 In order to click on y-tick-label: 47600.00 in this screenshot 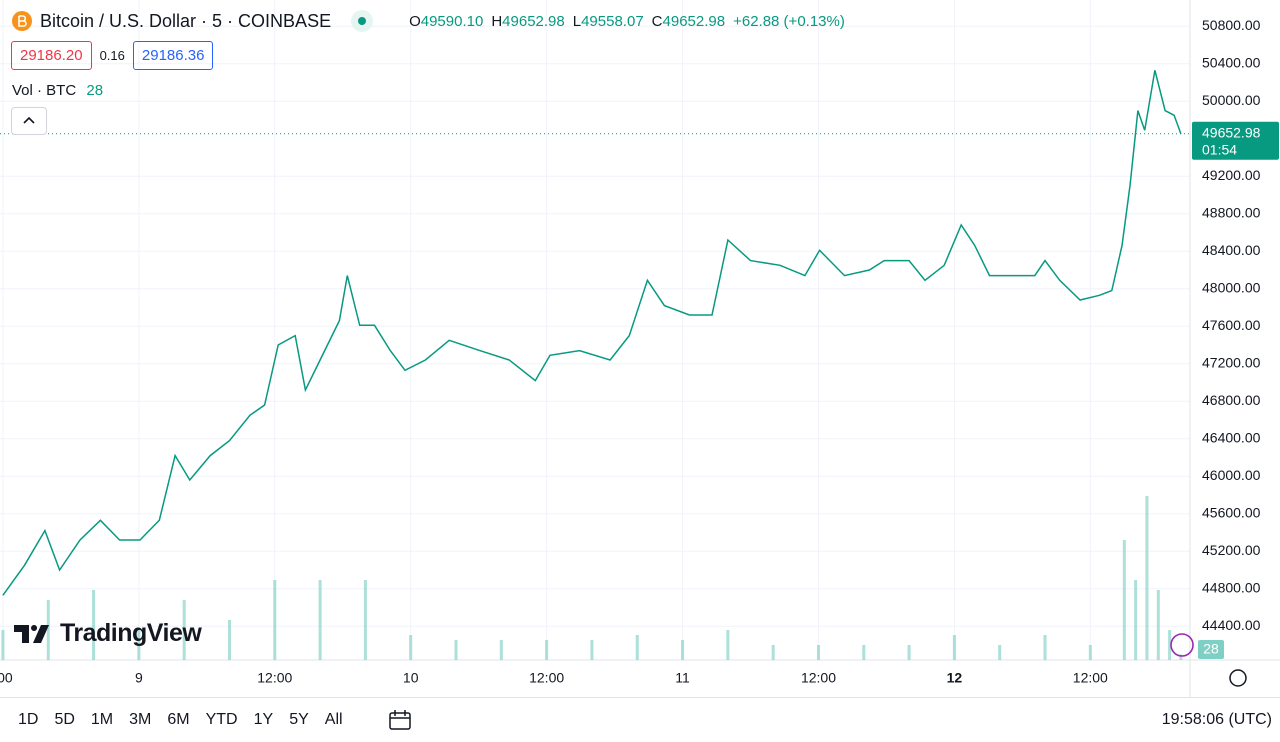, I will do `click(1231, 325)`.